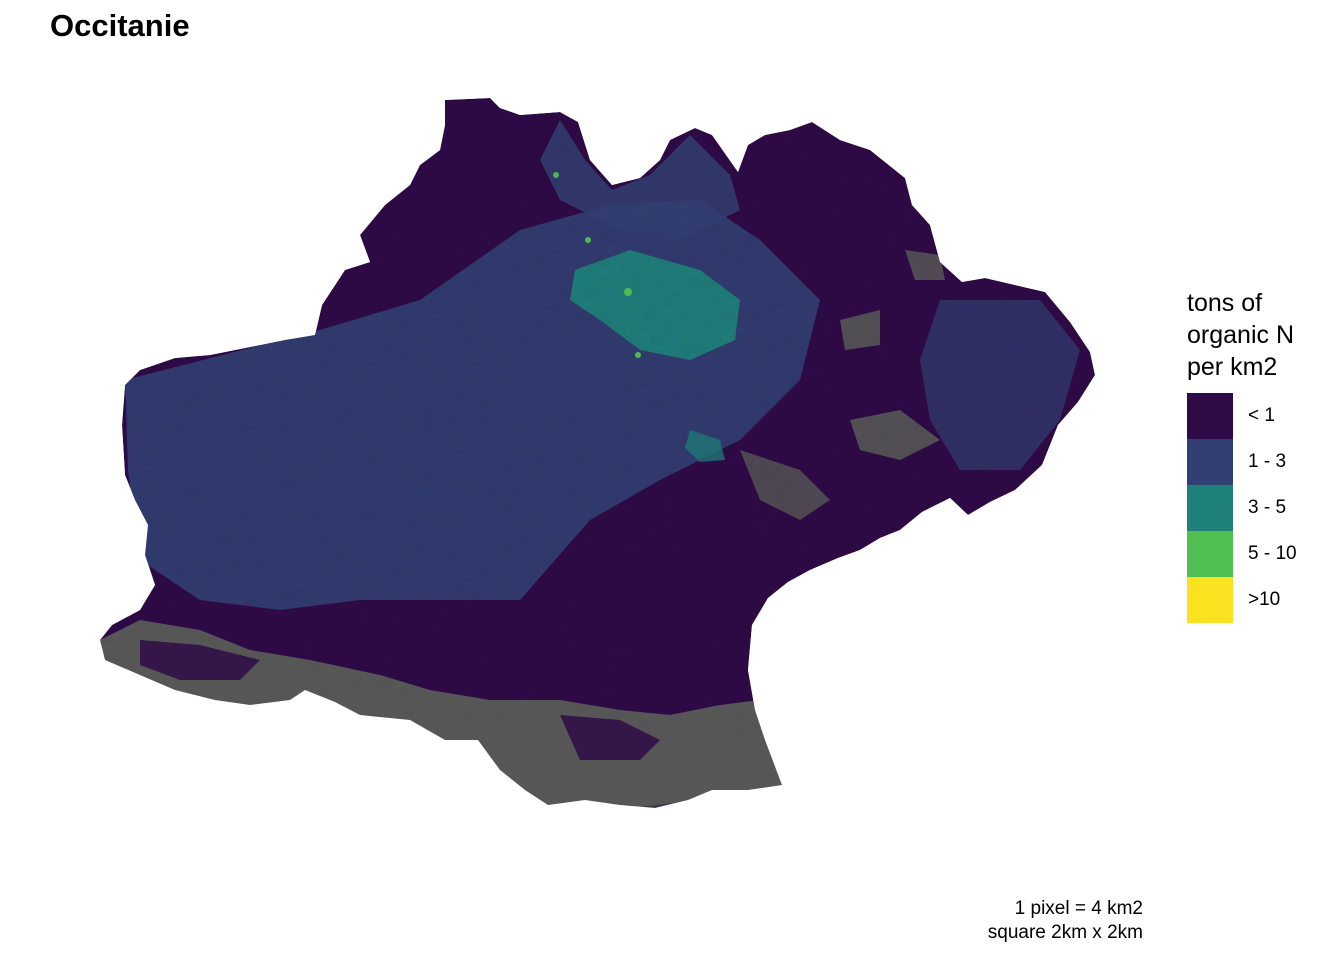  Describe the element at coordinates (1065, 921) in the screenshot. I see `map-caption: 1 pixel = 4 km2 square 2km x 2km` at that location.